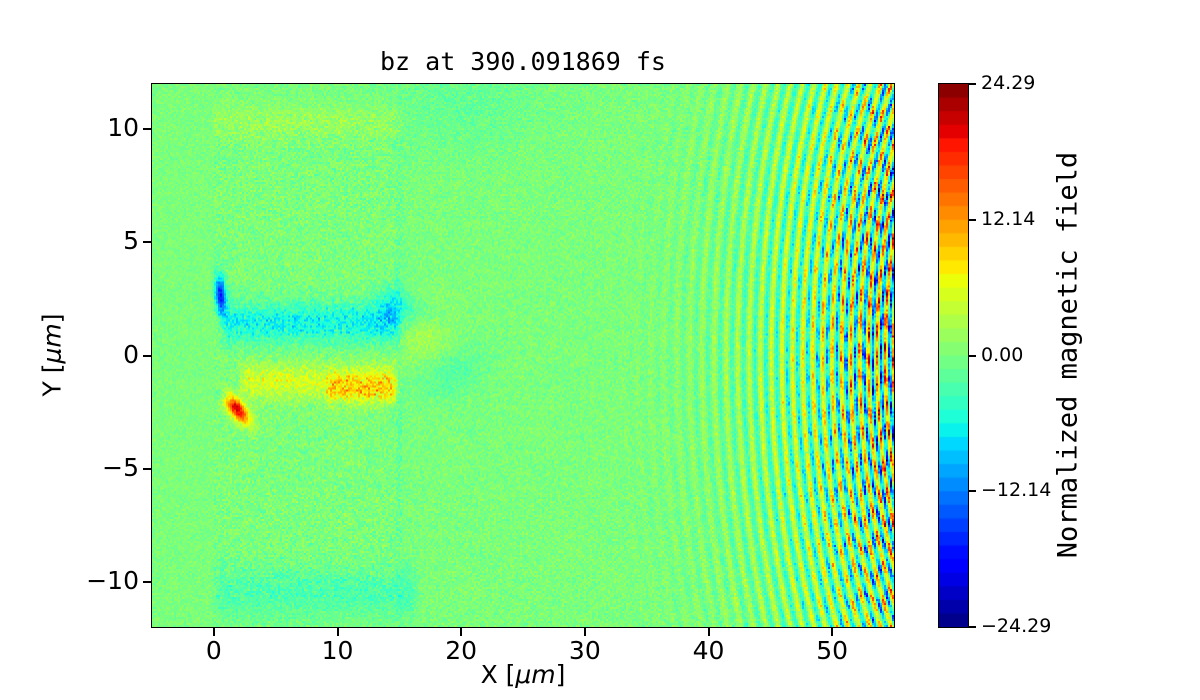  I want to click on y-axis-label: Y [μm], so click(52, 355).